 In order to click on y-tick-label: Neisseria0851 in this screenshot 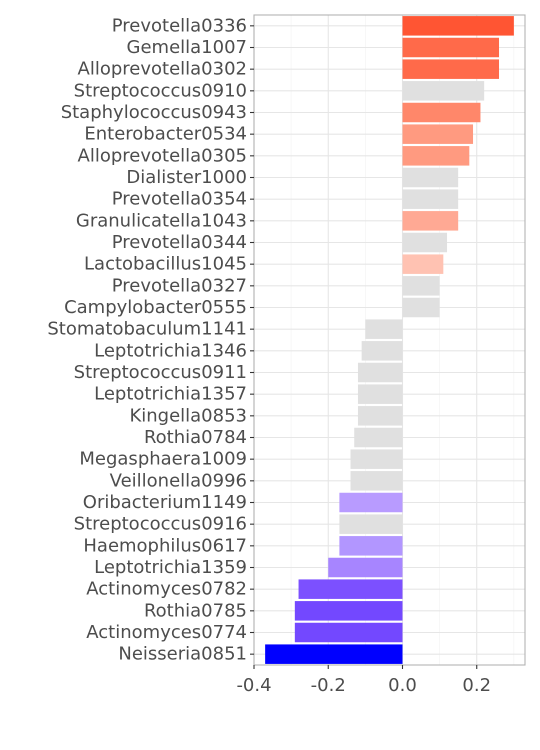, I will do `click(182, 654)`.